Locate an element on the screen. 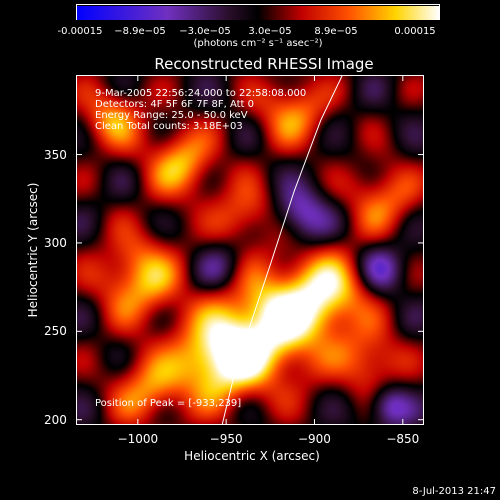  y-tick-label: 350 is located at coordinates (55, 154).